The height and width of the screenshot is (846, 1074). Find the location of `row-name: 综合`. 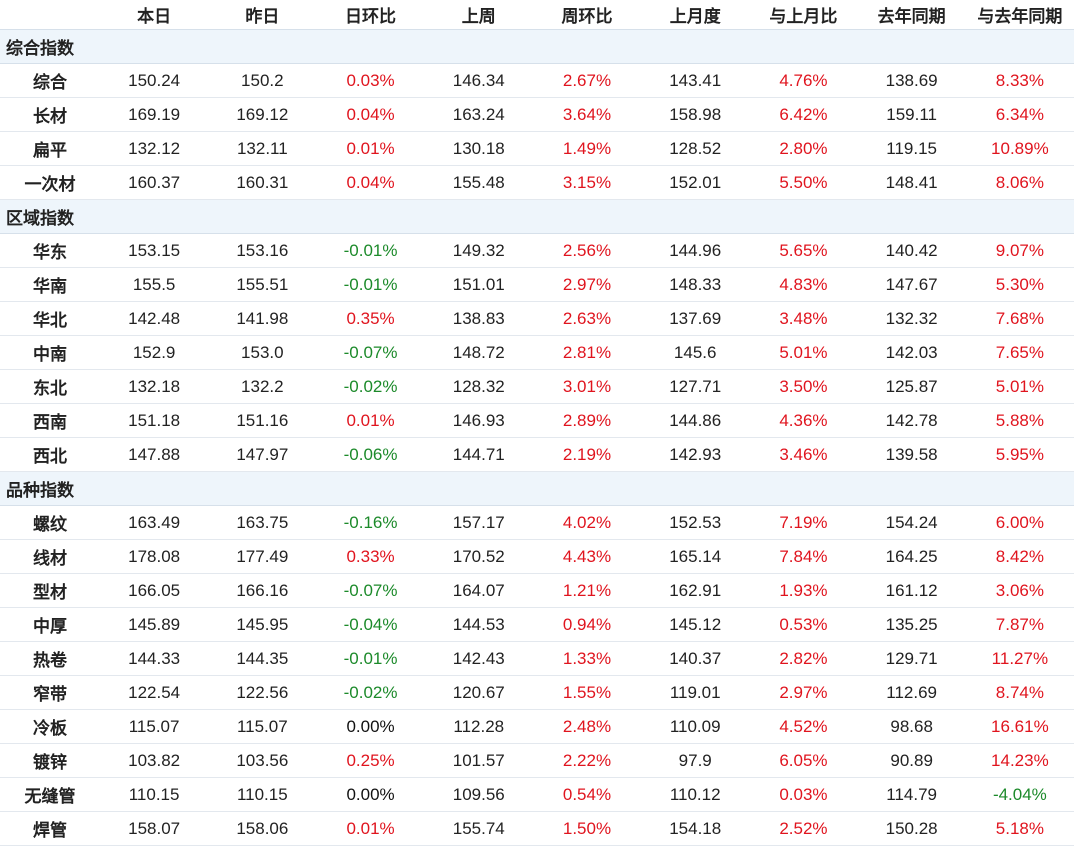

row-name: 综合 is located at coordinates (50, 80).